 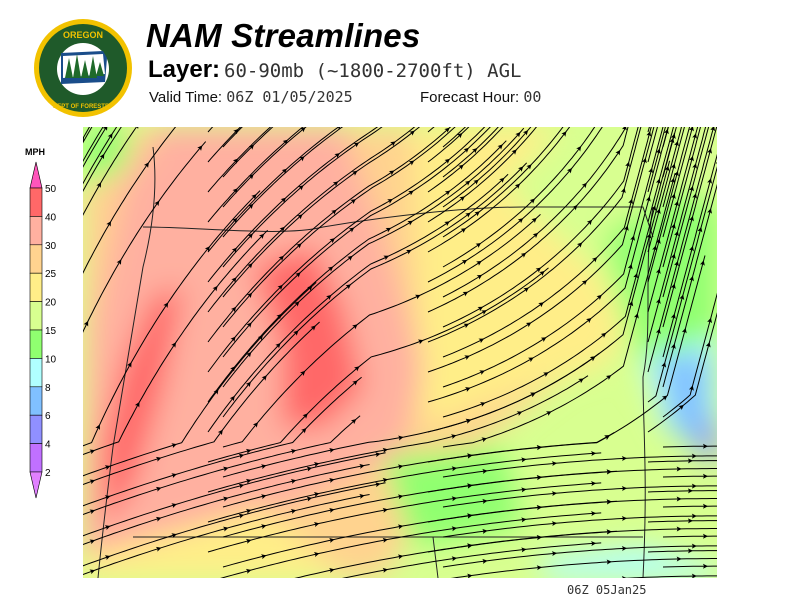 I want to click on wind-speed-region, so click(x=143, y=407).